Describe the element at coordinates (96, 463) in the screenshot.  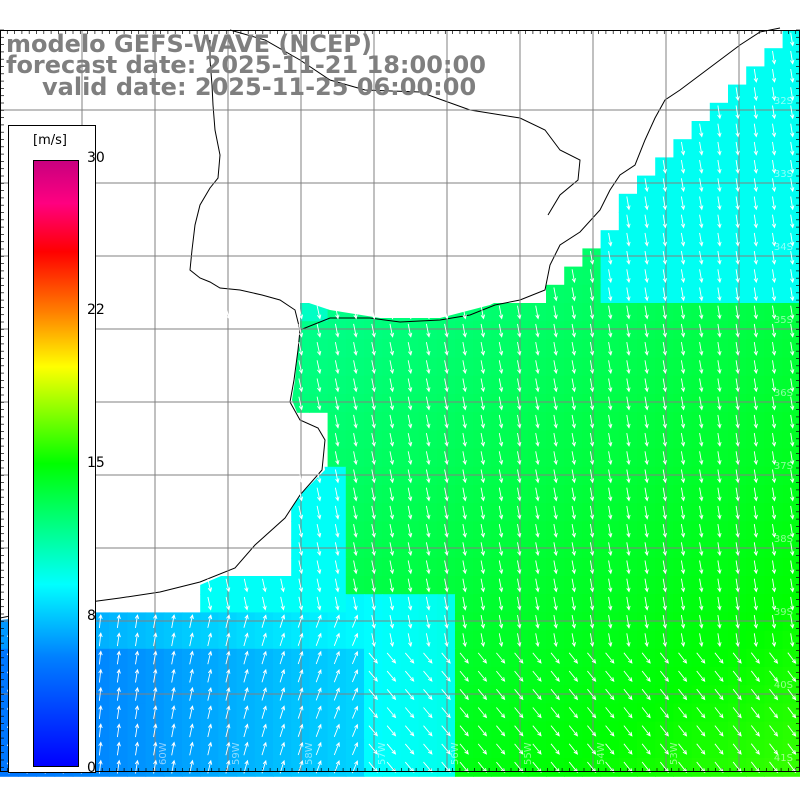
I see `colorbar-tick-15: 15` at that location.